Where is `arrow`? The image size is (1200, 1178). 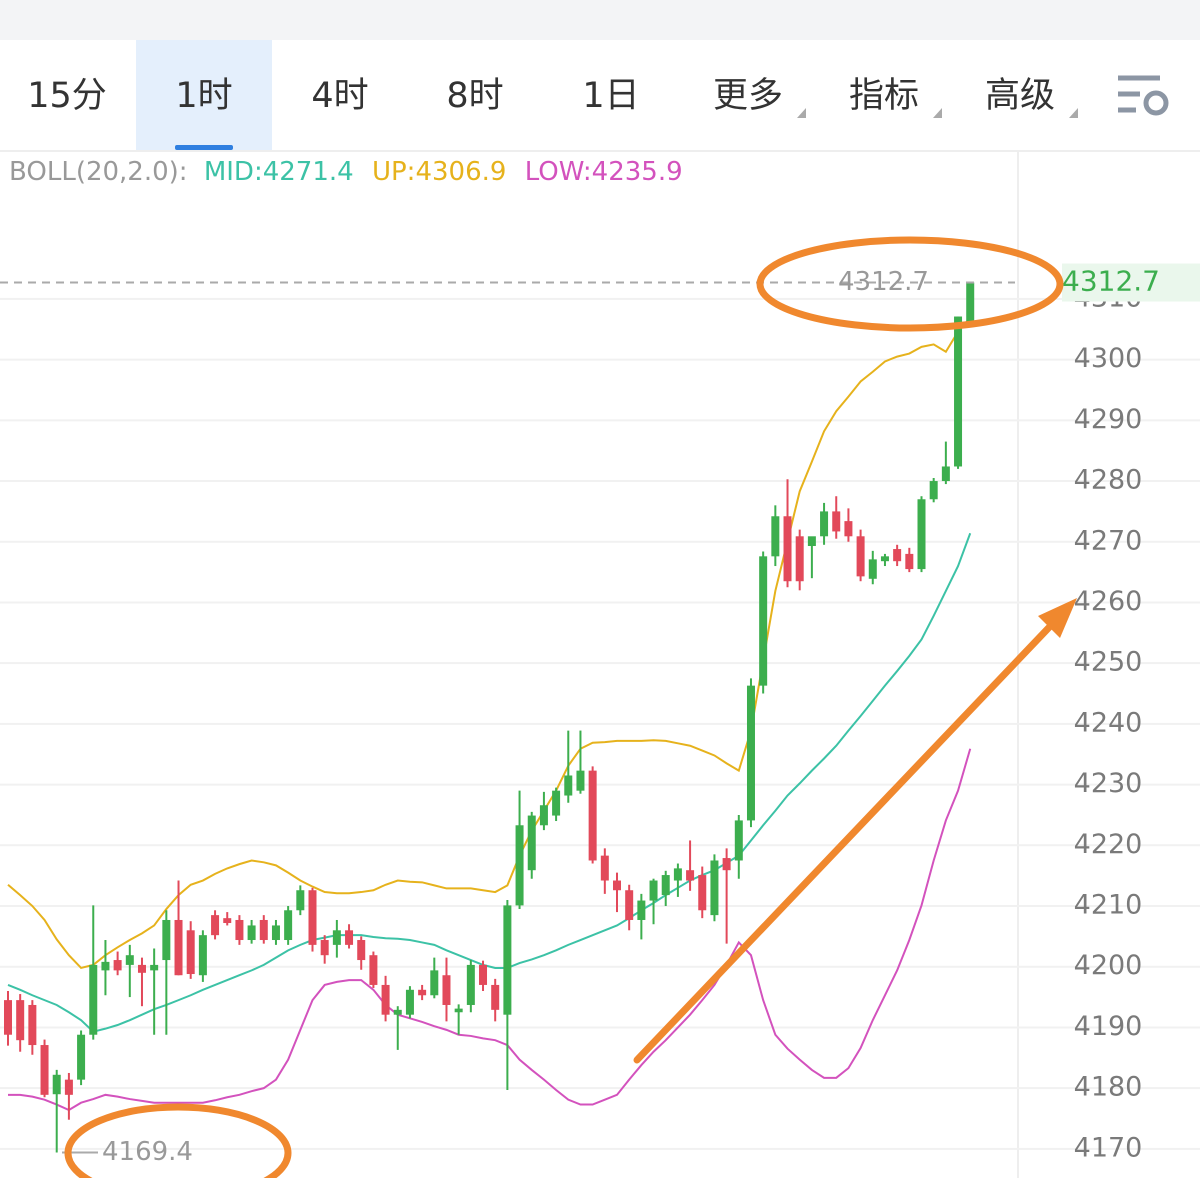
arrow is located at coordinates (937, 113).